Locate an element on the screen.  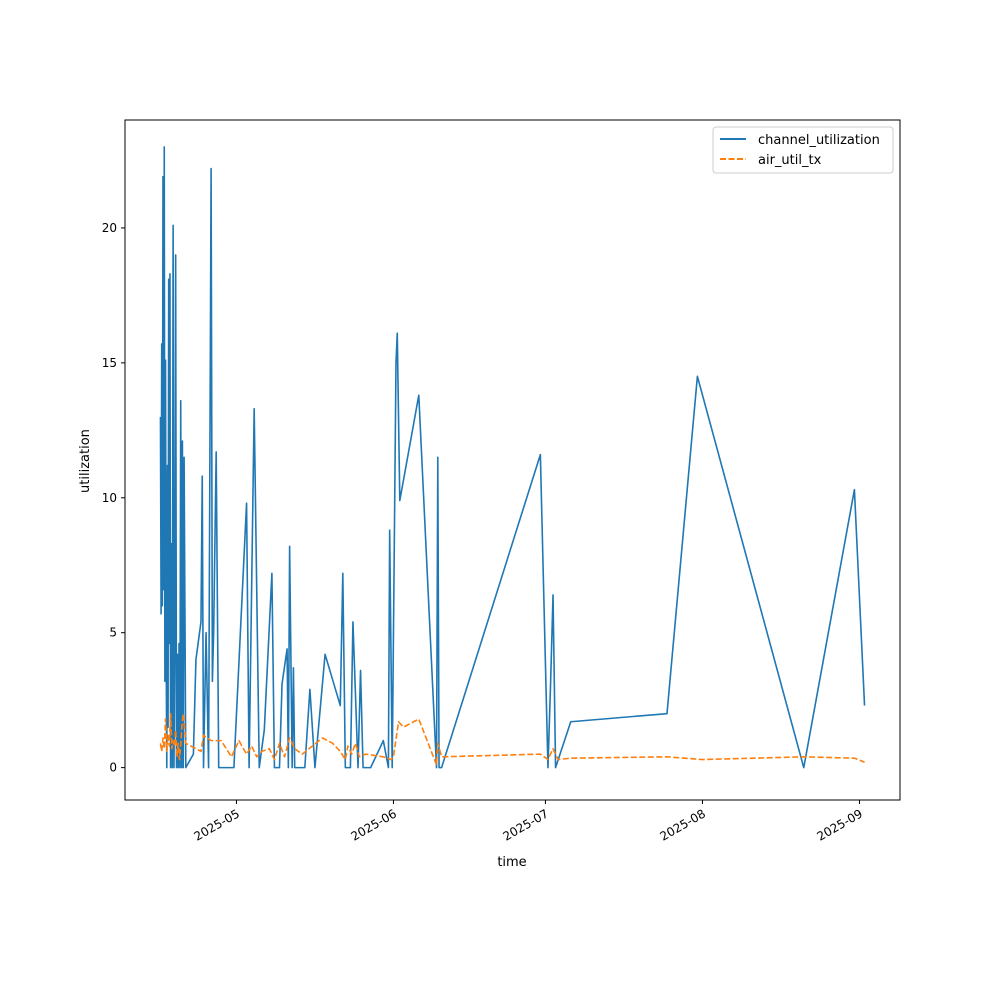
legend-frame is located at coordinates (803, 150).